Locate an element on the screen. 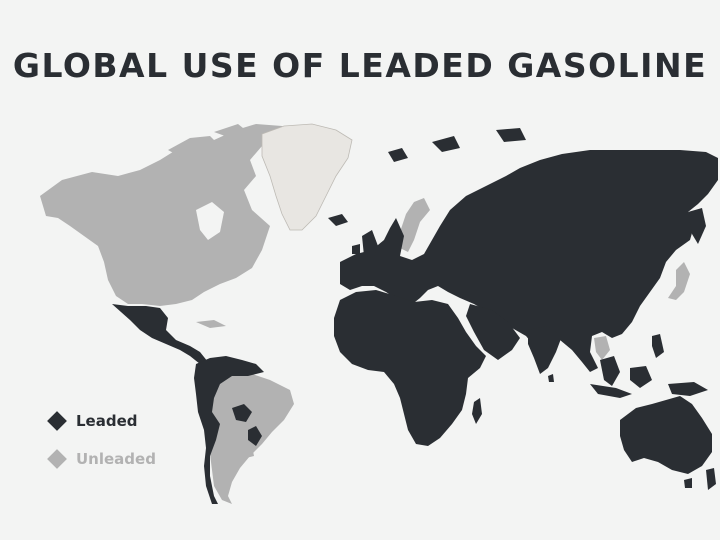 The image size is (720, 540). region-paraguay is located at coordinates (255, 436).